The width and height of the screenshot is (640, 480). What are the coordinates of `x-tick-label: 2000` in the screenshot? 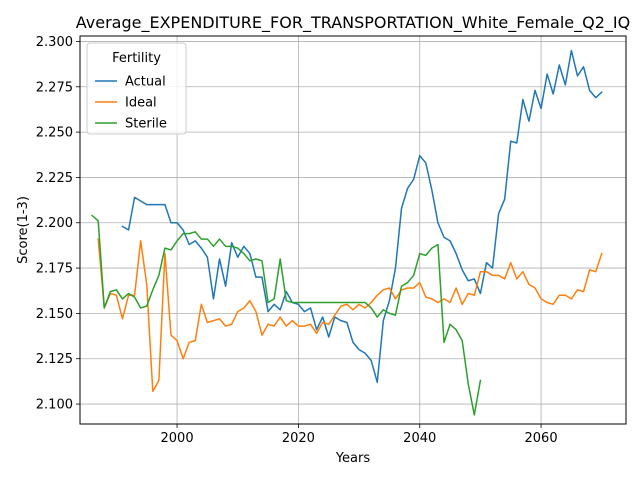 It's located at (177, 438).